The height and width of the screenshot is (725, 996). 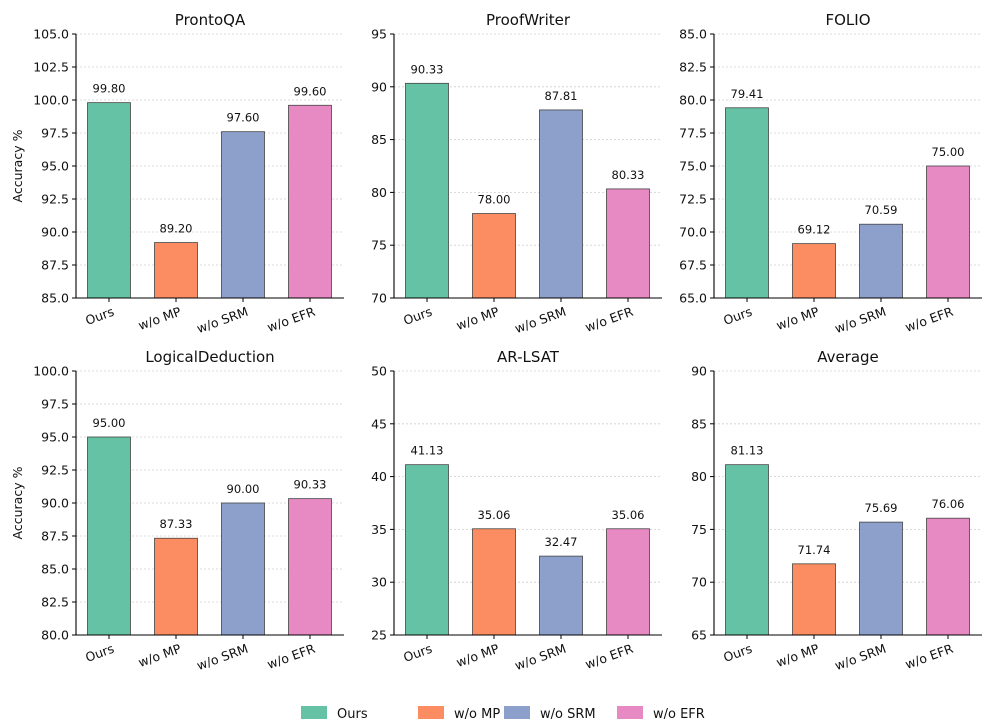 What do you see at coordinates (693, 232) in the screenshot?
I see `y-tick-label: 70.0` at bounding box center [693, 232].